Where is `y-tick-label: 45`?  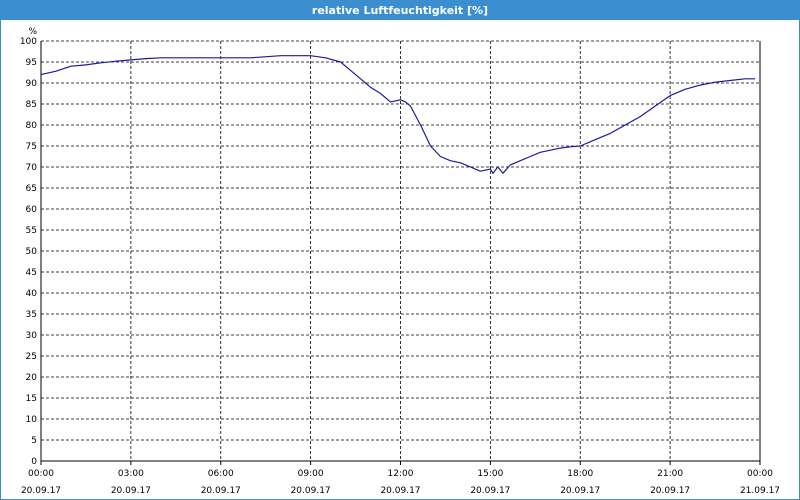
y-tick-label: 45 is located at coordinates (31, 273).